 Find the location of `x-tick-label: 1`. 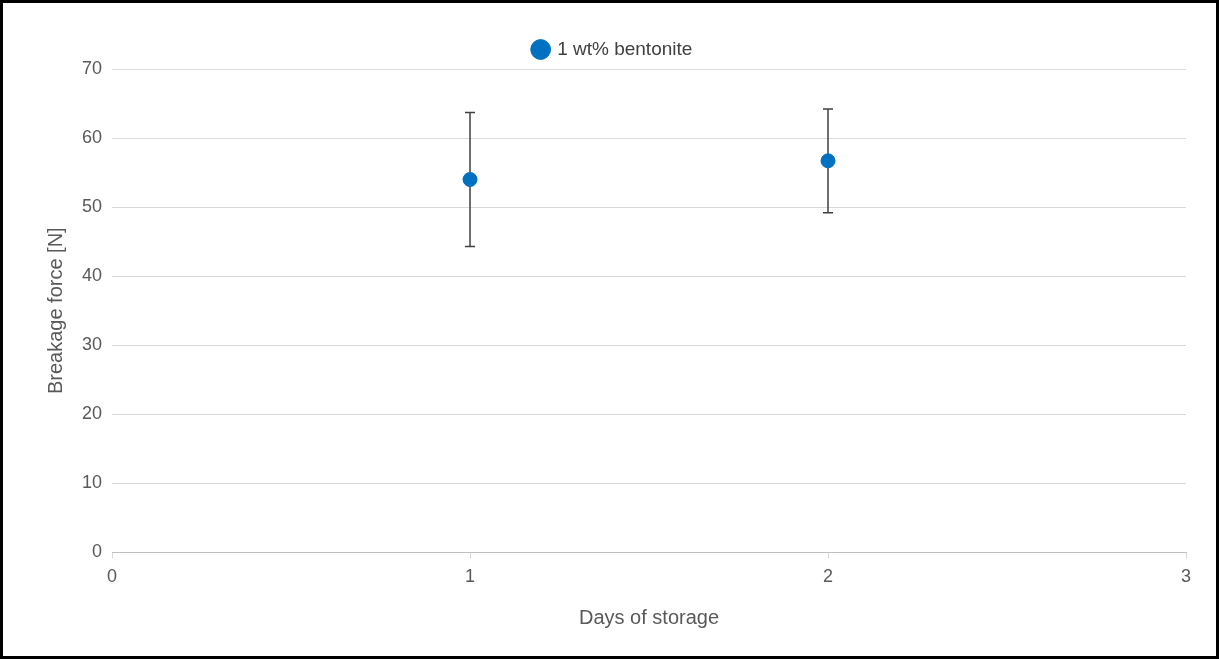

x-tick-label: 1 is located at coordinates (470, 576).